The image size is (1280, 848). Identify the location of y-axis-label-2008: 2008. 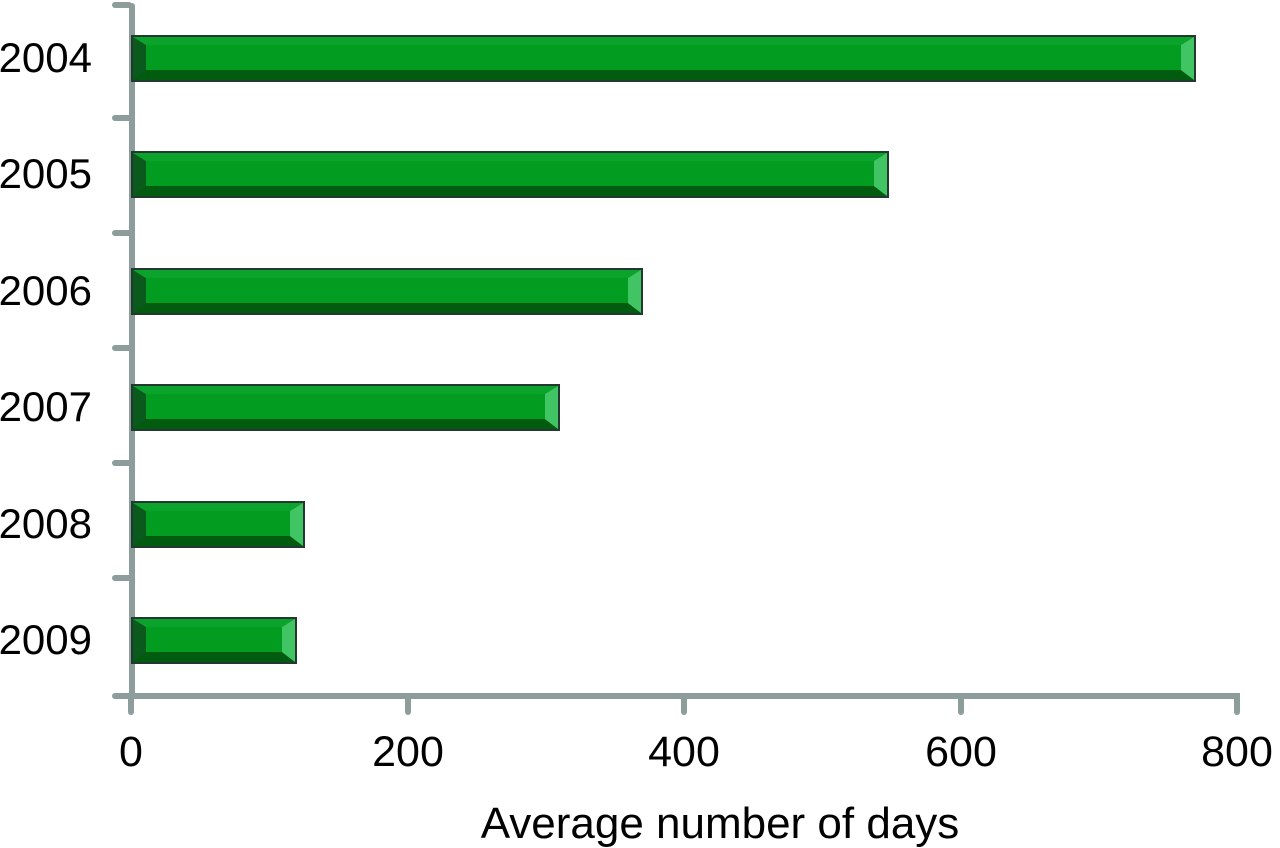
(46, 523).